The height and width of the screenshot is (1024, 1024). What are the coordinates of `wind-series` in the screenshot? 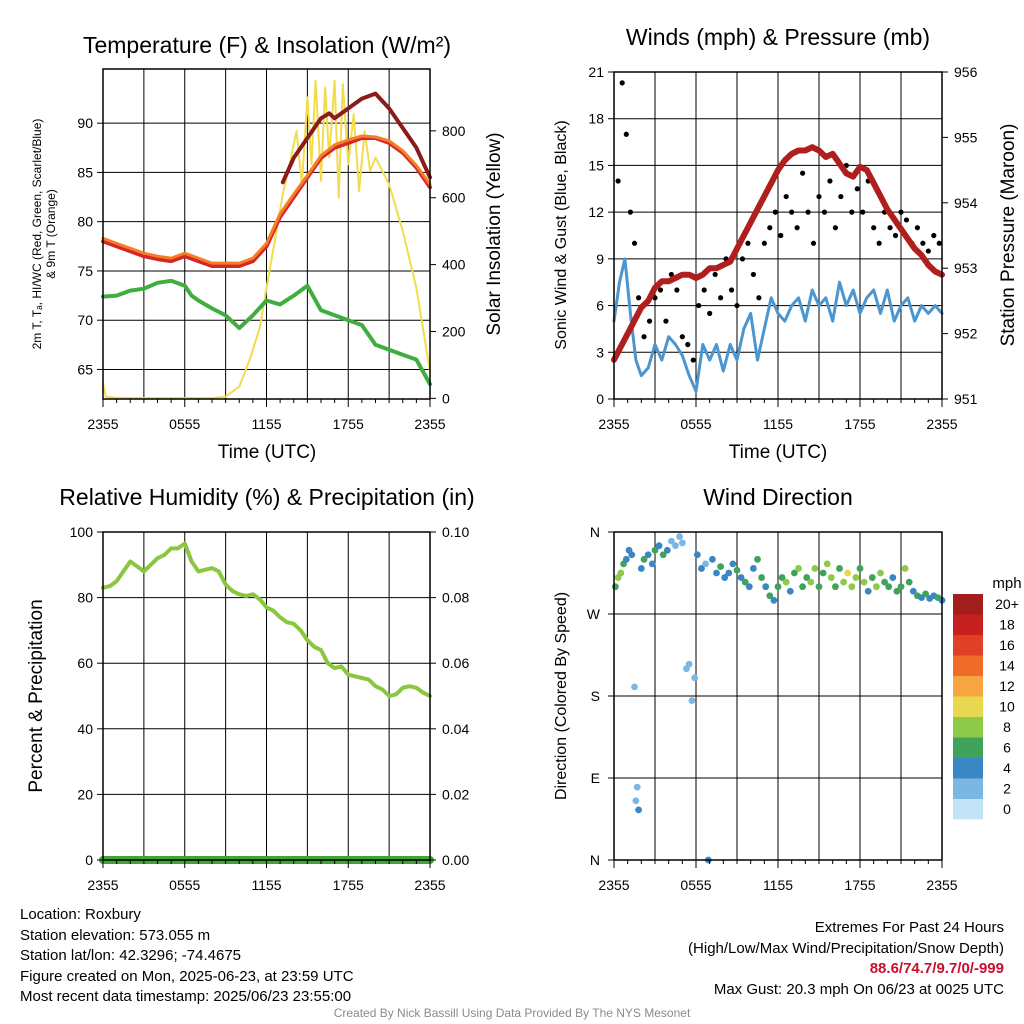 It's located at (778, 236).